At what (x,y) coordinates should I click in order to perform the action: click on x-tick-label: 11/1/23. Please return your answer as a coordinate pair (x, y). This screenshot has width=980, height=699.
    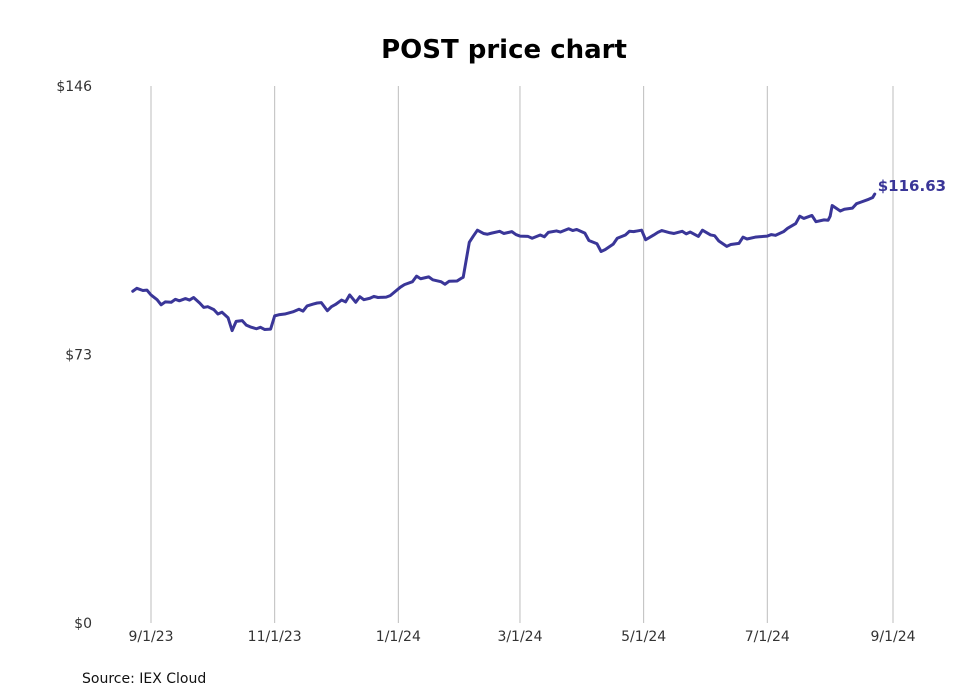
    Looking at the image, I should click on (275, 637).